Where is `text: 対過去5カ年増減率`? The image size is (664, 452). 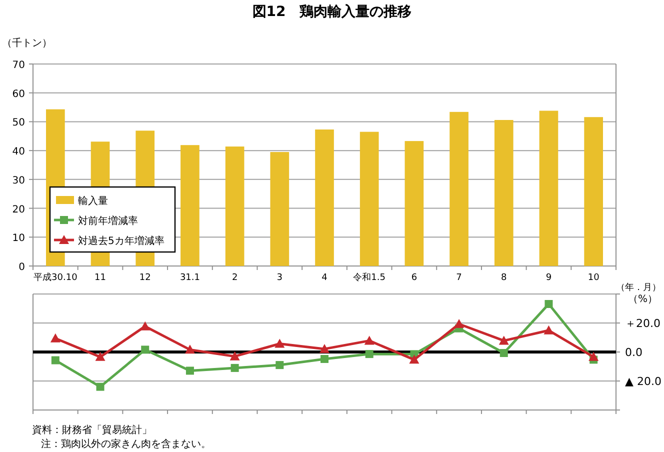 text: 対過去5カ年増減率 is located at coordinates (121, 241).